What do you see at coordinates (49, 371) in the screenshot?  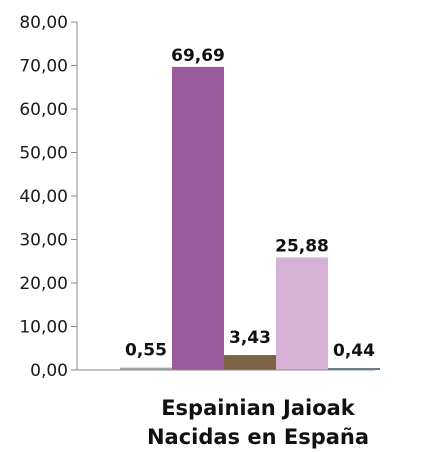 I see `y-tick-label: 0,00` at bounding box center [49, 371].